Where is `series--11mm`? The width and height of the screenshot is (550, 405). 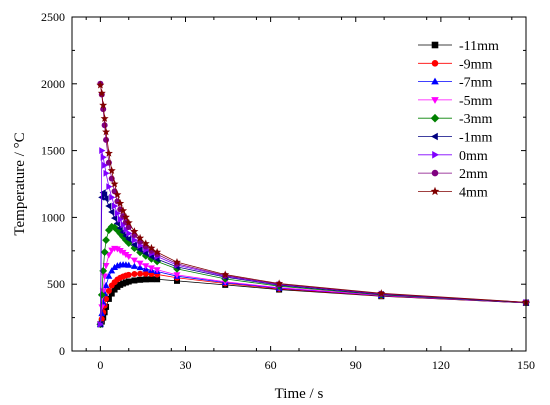
series--11mm is located at coordinates (313, 302).